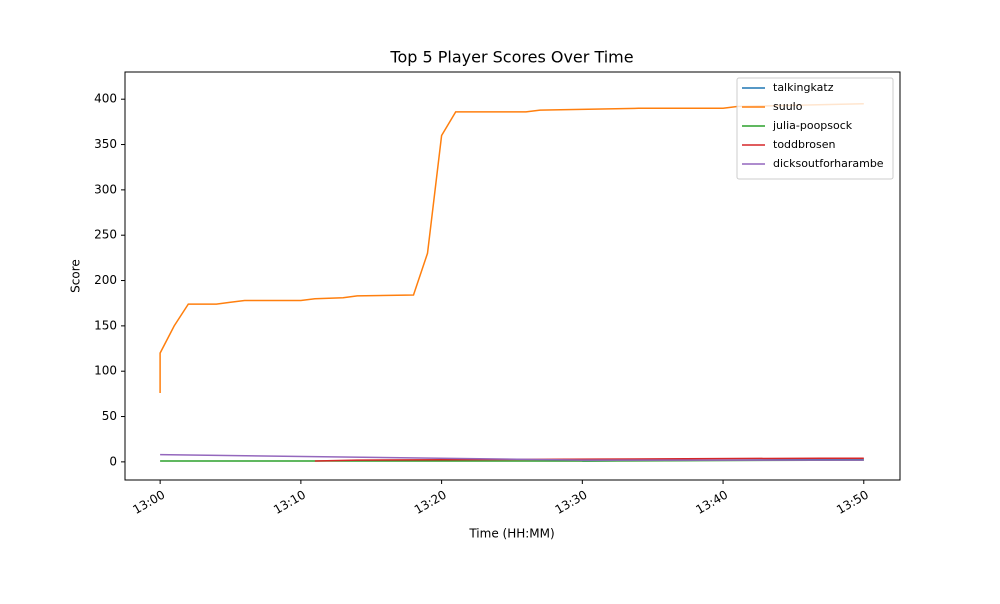  Describe the element at coordinates (105, 99) in the screenshot. I see `y-tick-label: 400` at that location.